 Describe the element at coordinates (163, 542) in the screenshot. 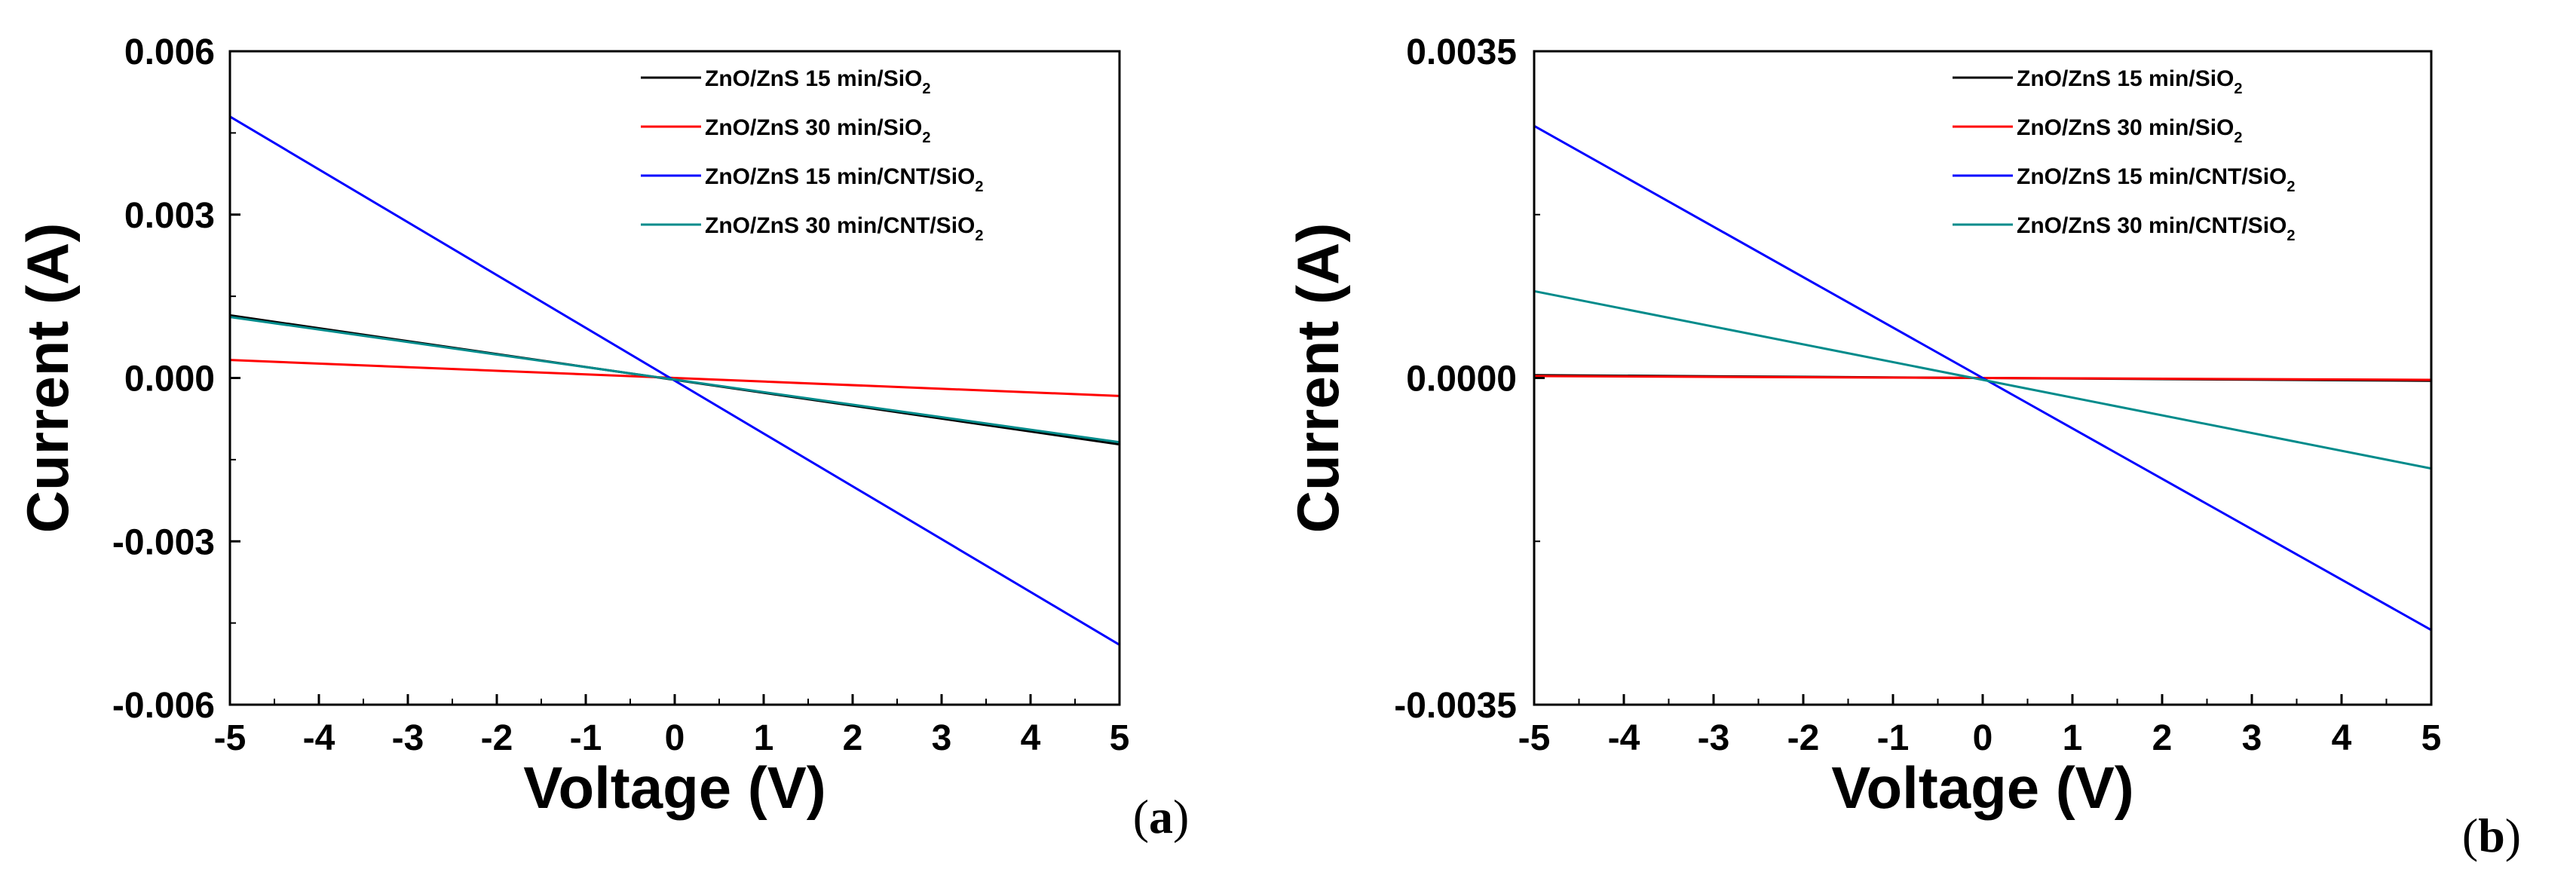

I see `y-tick-label: -0.003` at that location.